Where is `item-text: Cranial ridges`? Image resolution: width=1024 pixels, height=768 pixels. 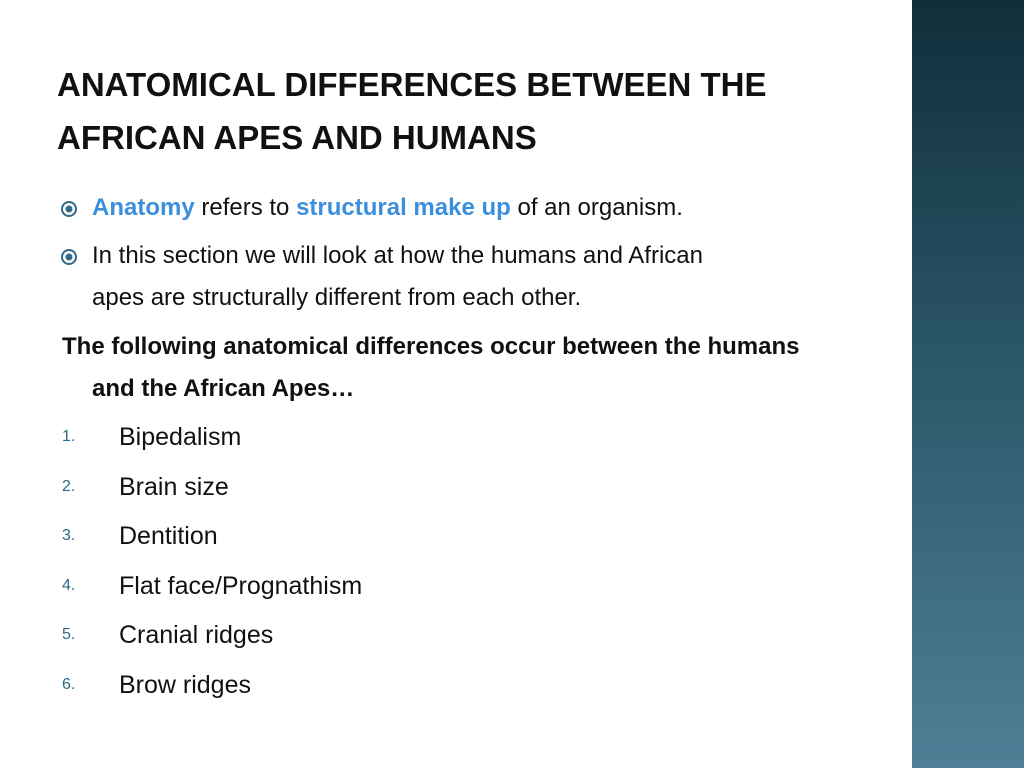 item-text: Cranial ridges is located at coordinates (196, 635).